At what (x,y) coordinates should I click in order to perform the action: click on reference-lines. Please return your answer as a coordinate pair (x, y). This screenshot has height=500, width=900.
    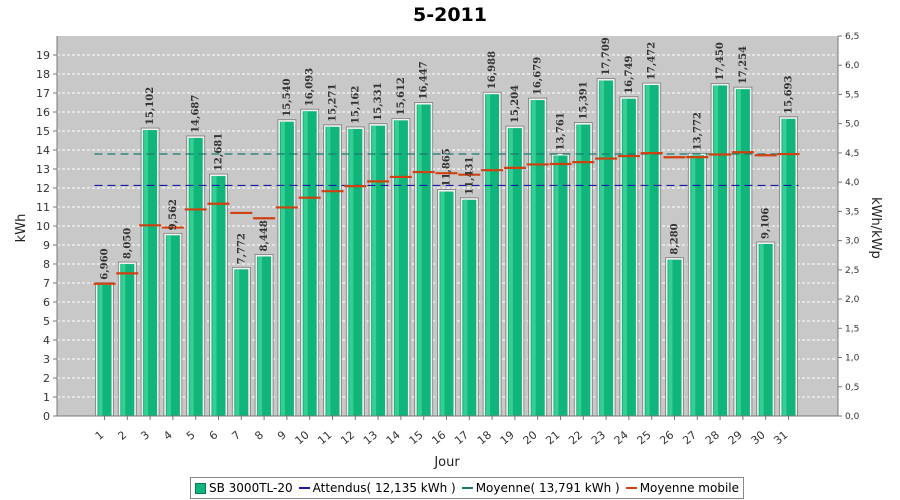
    Looking at the image, I should click on (446, 170).